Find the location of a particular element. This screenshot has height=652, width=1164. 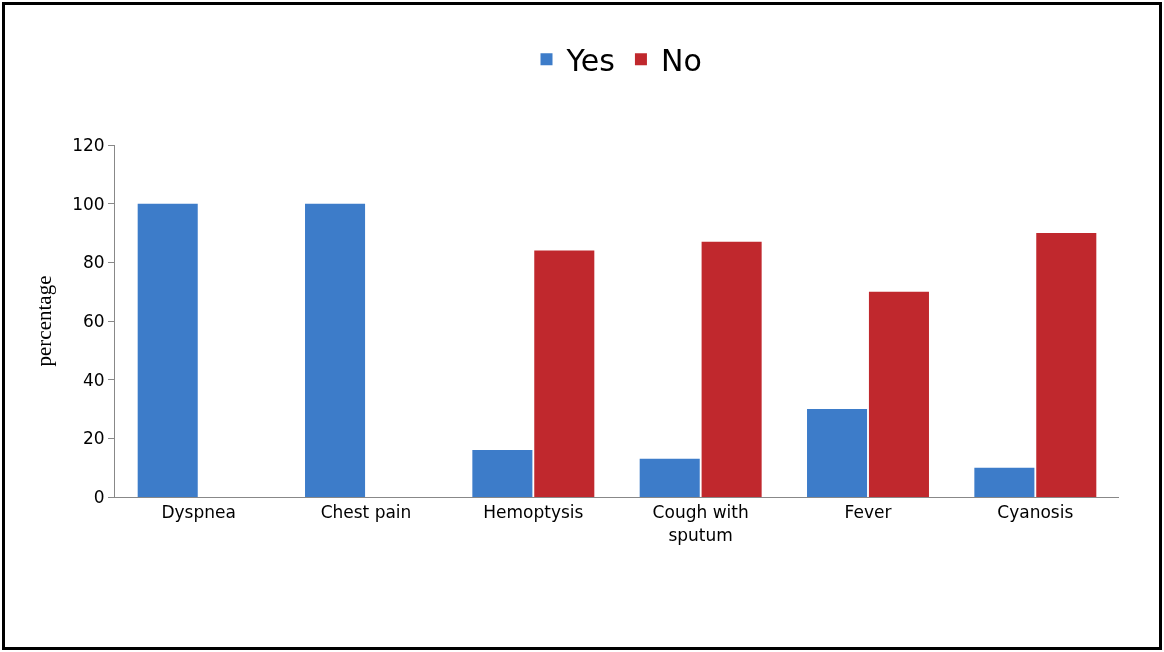

x-tick-label: Cyanosis is located at coordinates (1035, 512).